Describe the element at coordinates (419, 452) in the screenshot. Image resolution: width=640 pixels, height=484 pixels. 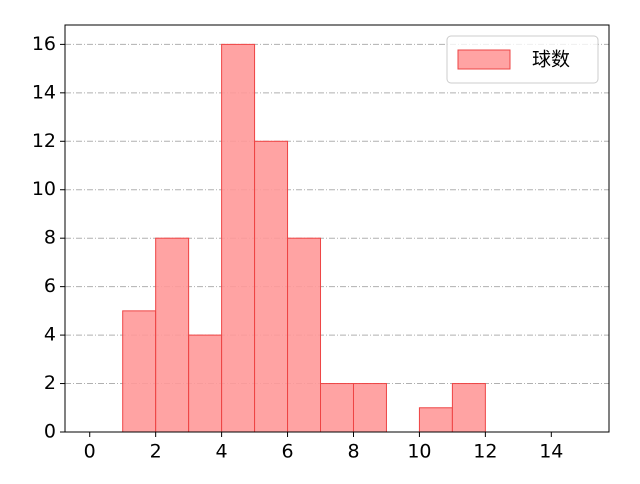
I see `x-tick-label: 10` at that location.